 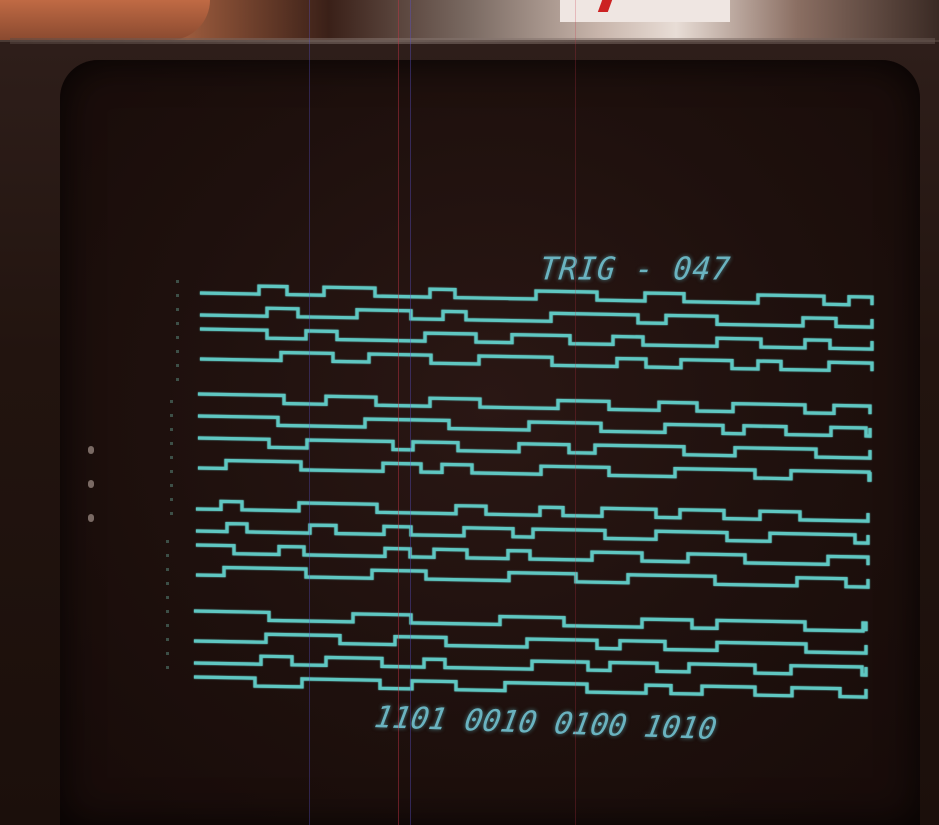 I want to click on trigger-label: TRIG - 047, so click(x=635, y=269).